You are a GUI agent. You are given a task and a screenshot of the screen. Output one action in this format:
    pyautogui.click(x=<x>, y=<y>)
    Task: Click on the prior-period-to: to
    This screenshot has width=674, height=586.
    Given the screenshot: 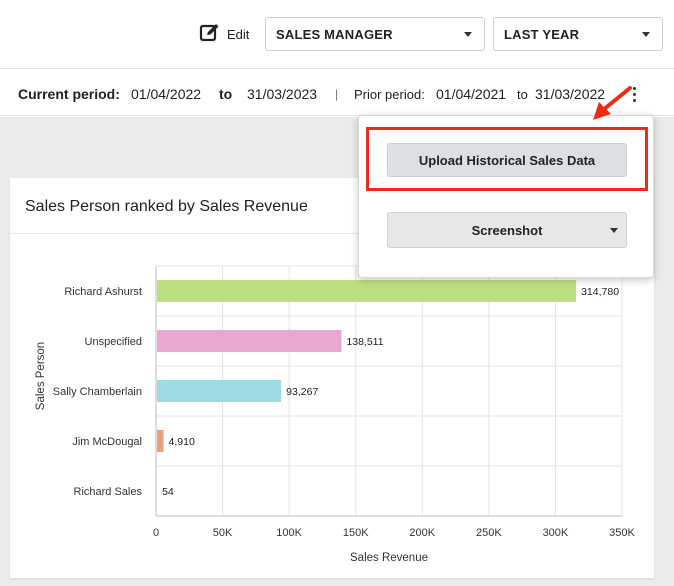 What is the action you would take?
    pyautogui.click(x=522, y=94)
    